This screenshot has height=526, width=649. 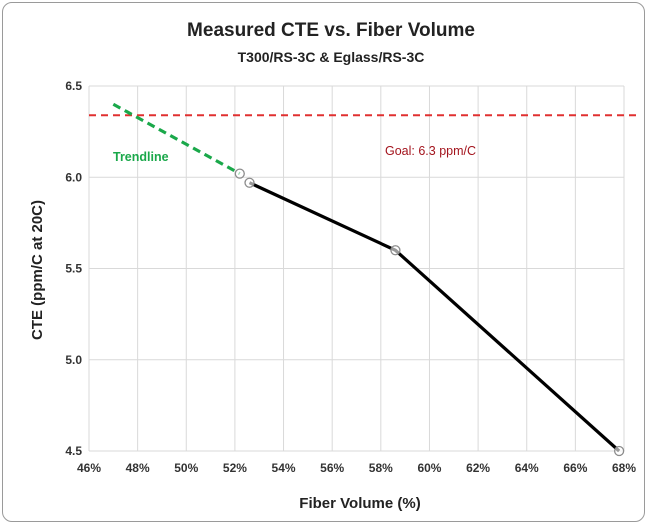 What do you see at coordinates (332, 468) in the screenshot?
I see `x-tick-label: 56%` at bounding box center [332, 468].